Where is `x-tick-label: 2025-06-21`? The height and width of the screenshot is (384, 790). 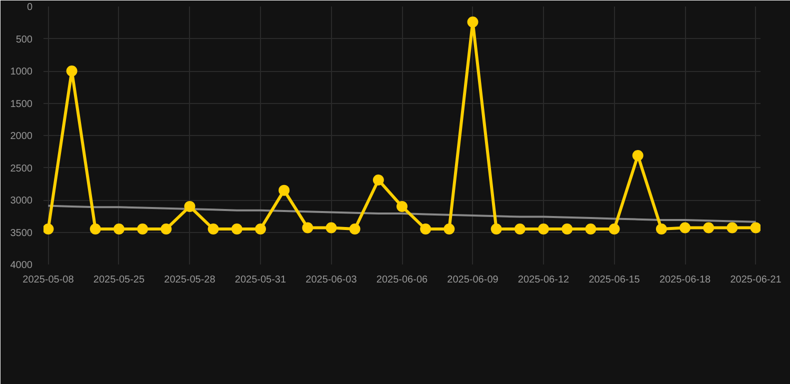 x-tick-label: 2025-06-21 is located at coordinates (756, 280).